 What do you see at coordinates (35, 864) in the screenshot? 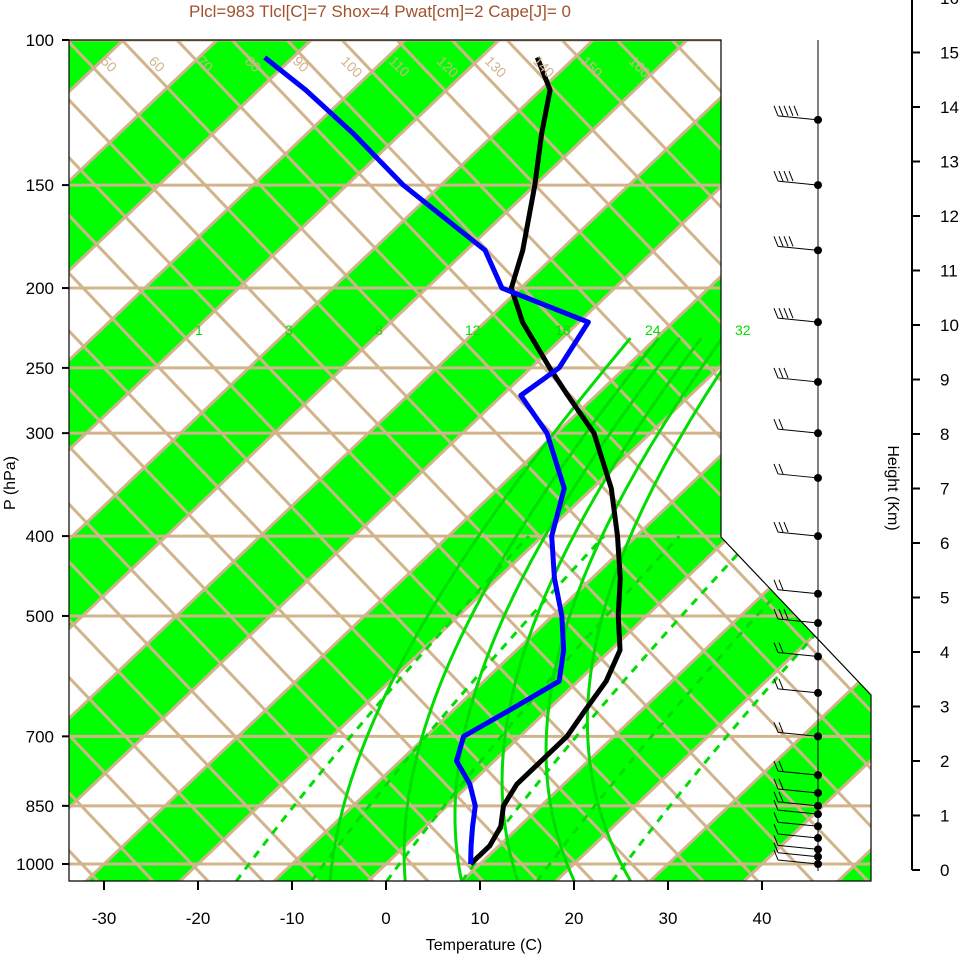
I see `y-tick-label: 1000` at bounding box center [35, 864].